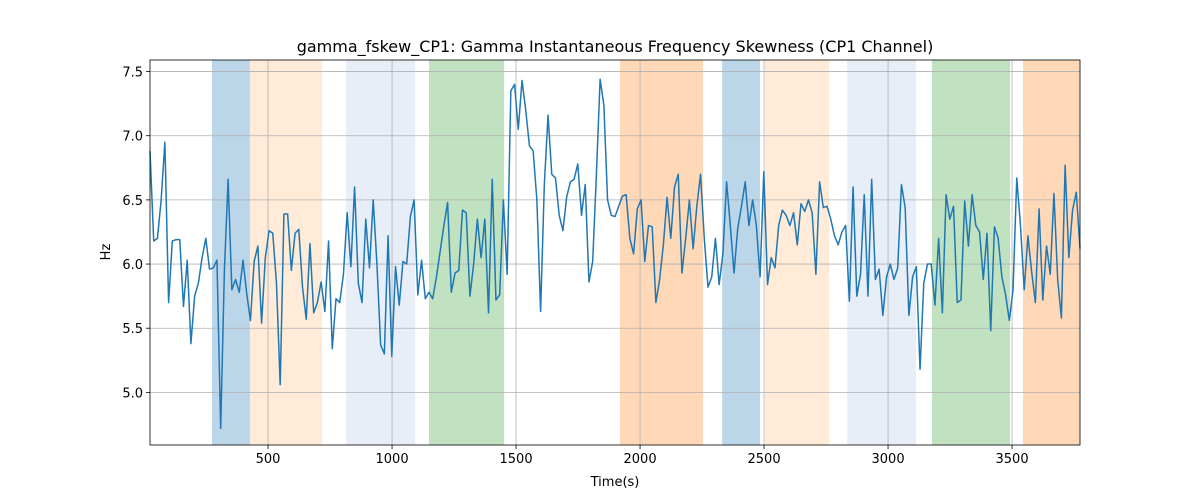  I want to click on y-tick-label: 6.5, so click(132, 201).